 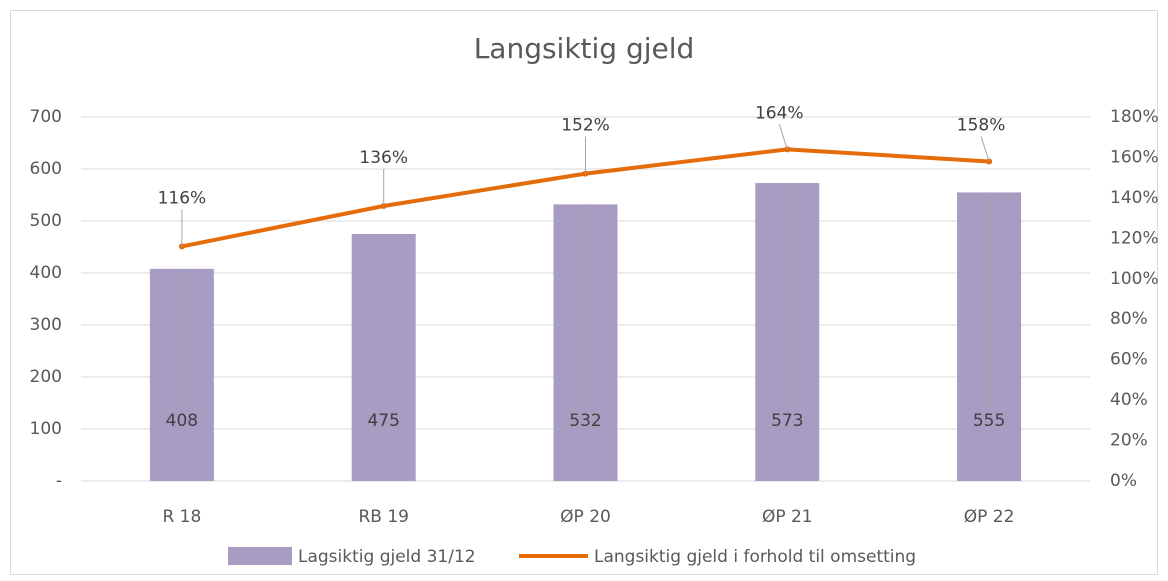 I want to click on y-tick-label: 400, so click(x=46, y=273).